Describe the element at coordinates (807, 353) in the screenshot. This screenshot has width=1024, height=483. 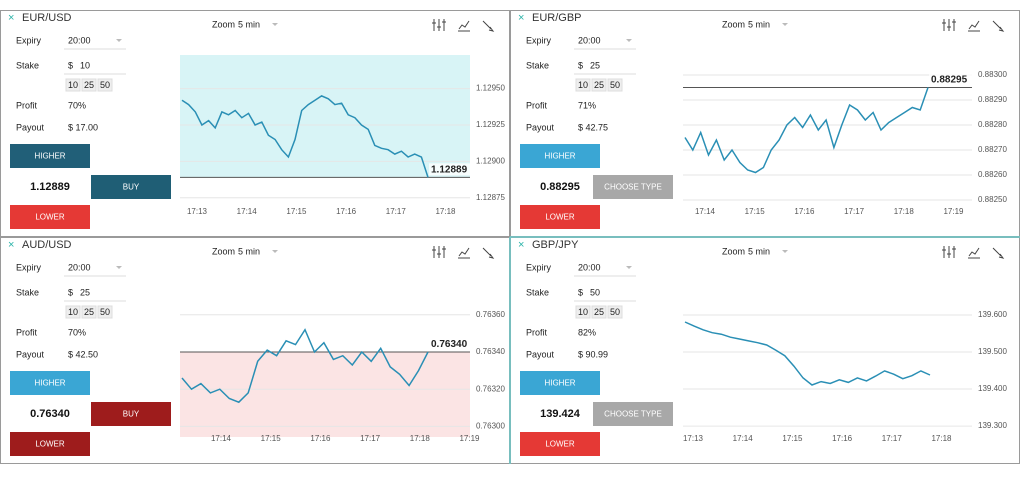
I see `price-series` at that location.